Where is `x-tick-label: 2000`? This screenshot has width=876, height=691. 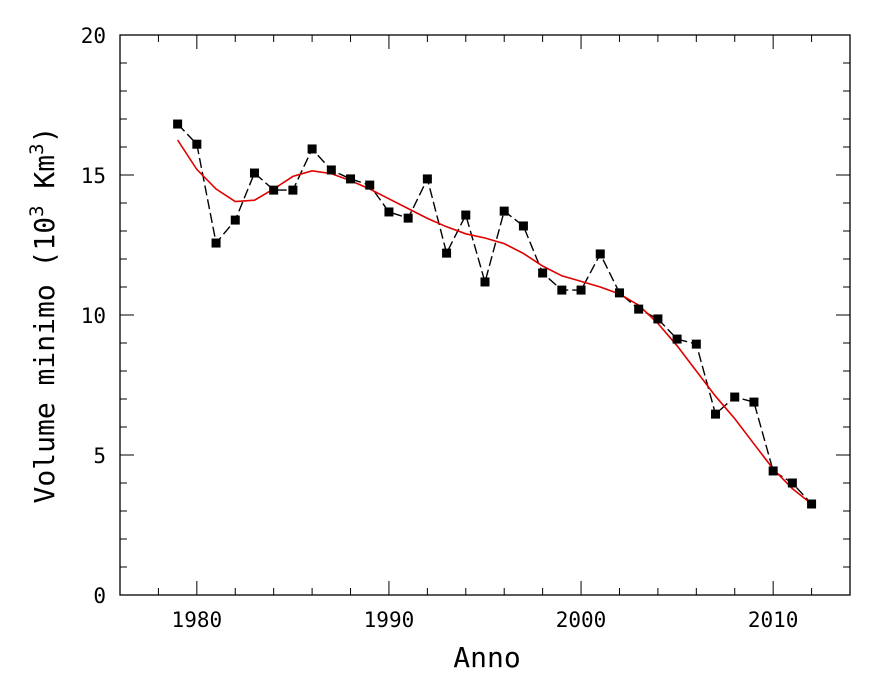
x-tick-label: 2000 is located at coordinates (581, 620).